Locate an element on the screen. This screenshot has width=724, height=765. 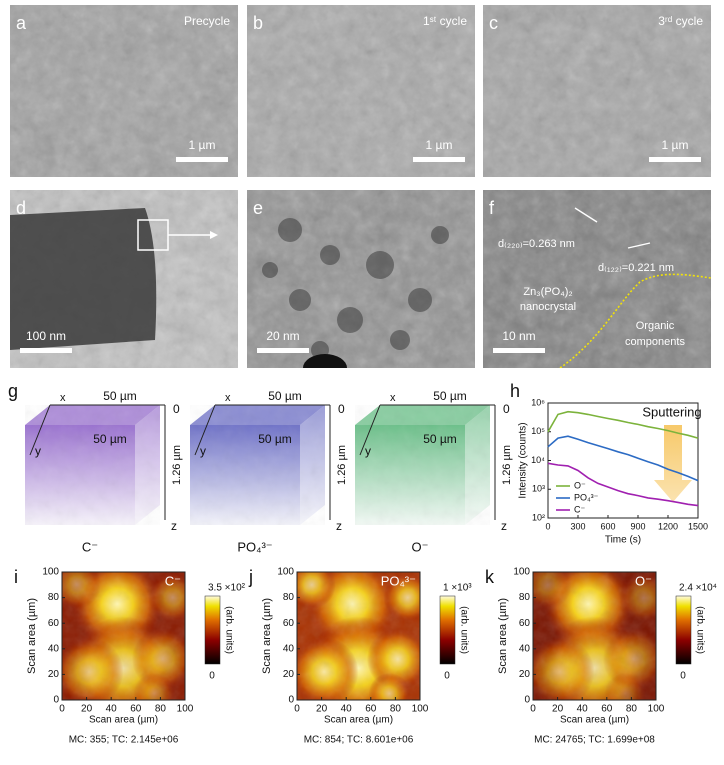
y-tick-label: 20 is located at coordinates (289, 674).